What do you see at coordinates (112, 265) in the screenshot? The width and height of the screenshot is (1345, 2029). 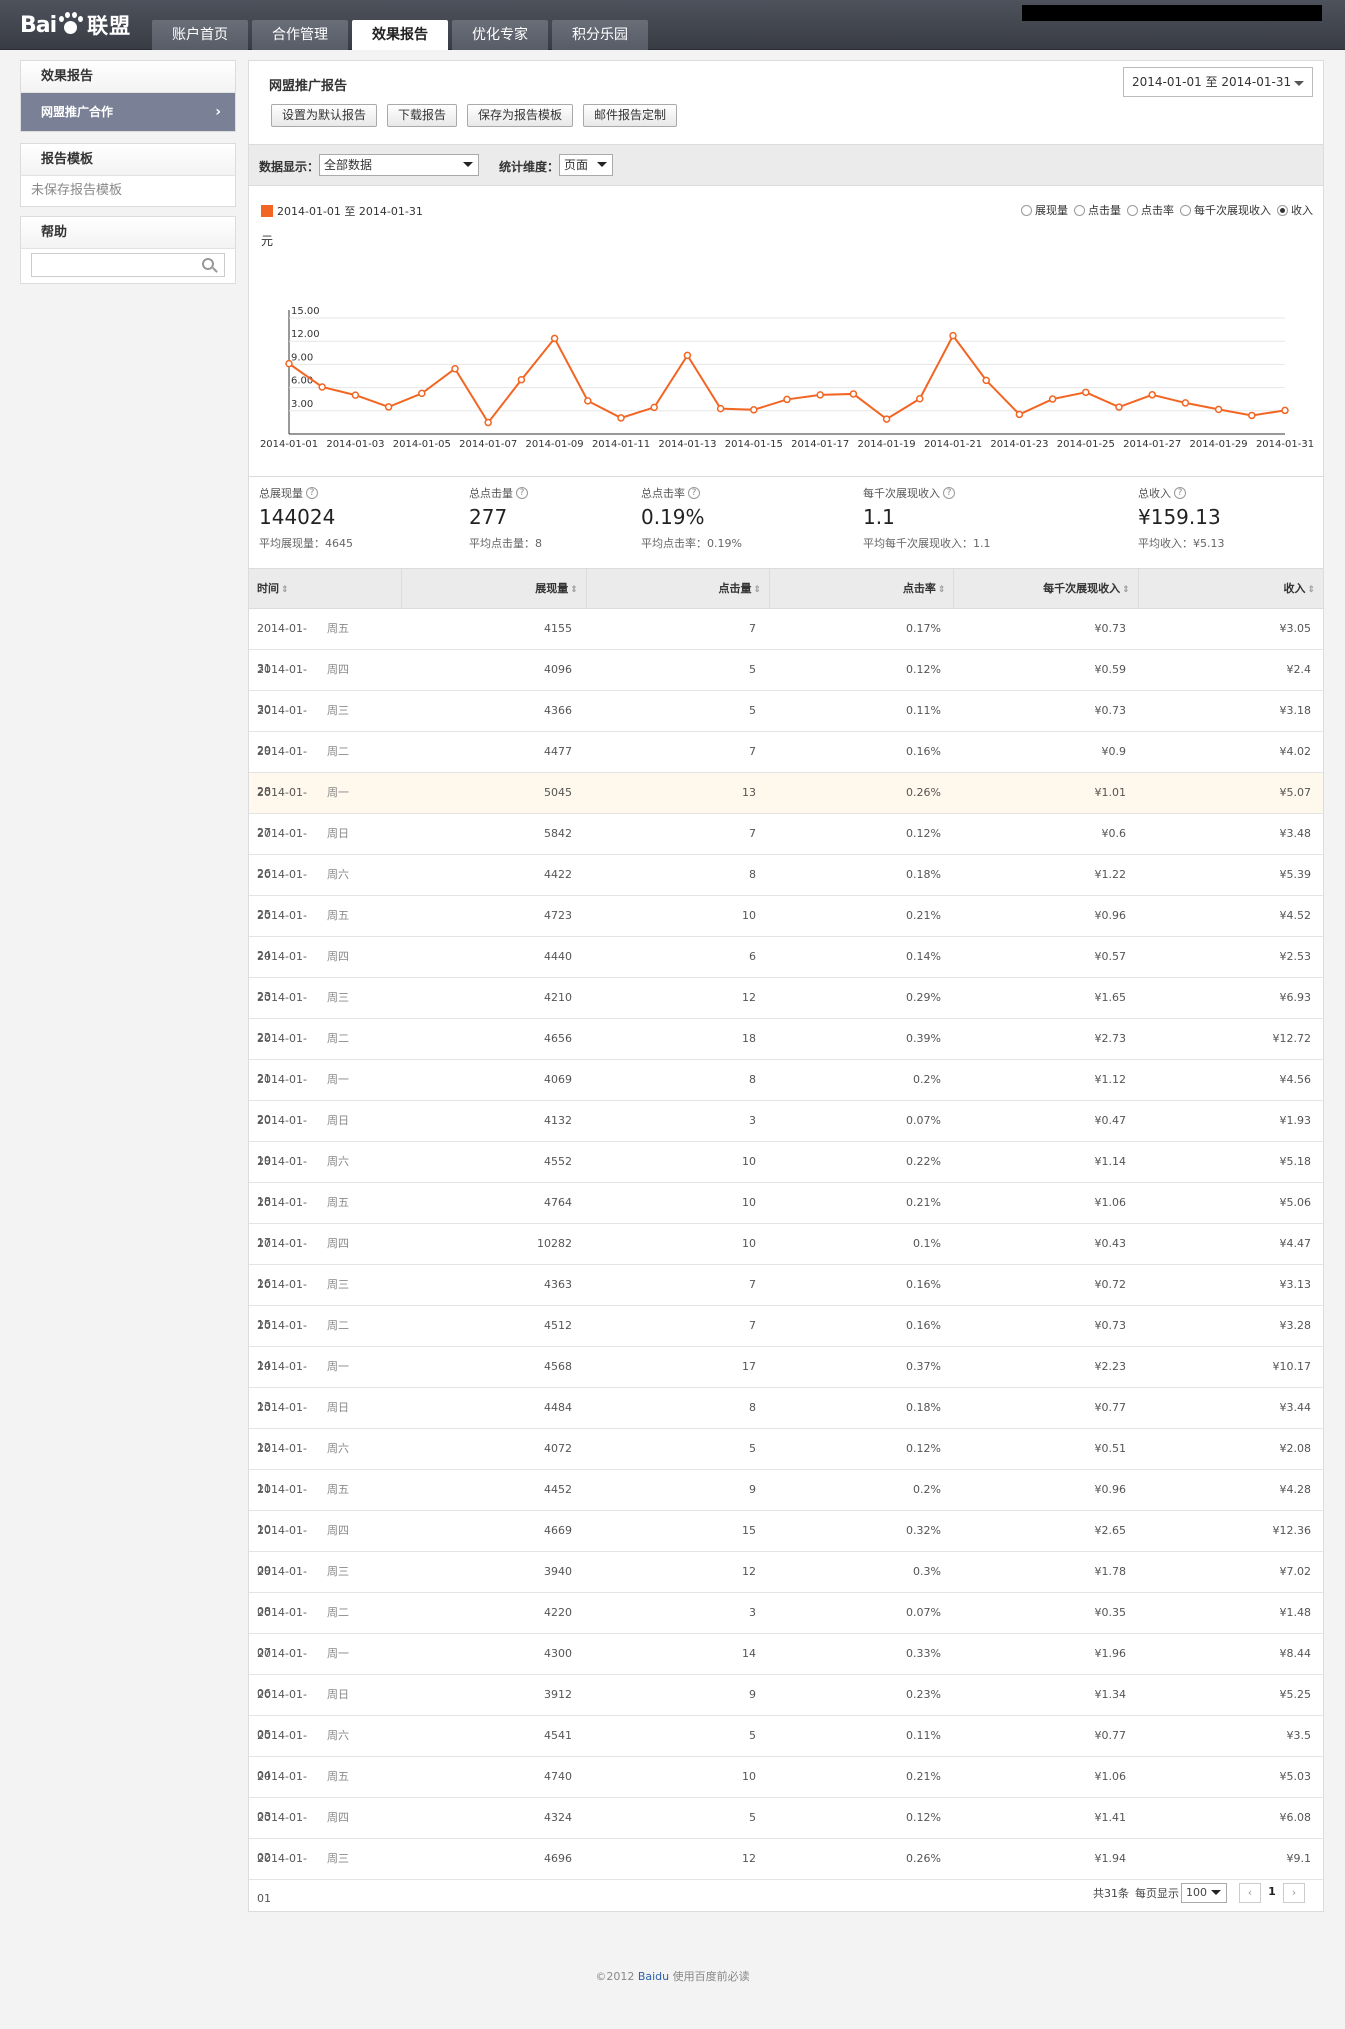 I see `help-search-input` at bounding box center [112, 265].